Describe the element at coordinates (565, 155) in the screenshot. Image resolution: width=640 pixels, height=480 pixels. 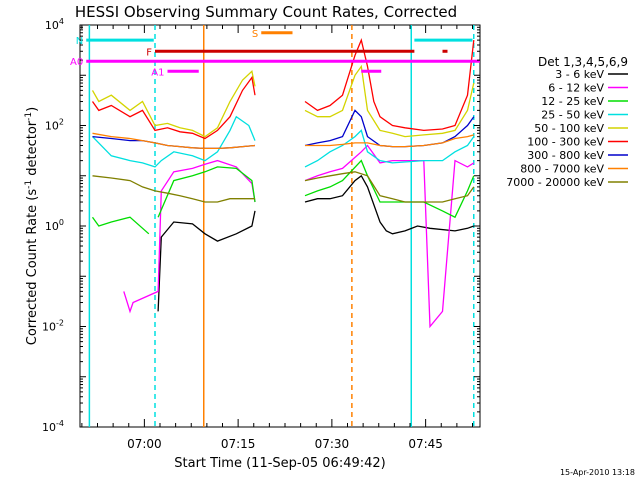
I see `legend-label-6: 300 - 800 keV` at that location.